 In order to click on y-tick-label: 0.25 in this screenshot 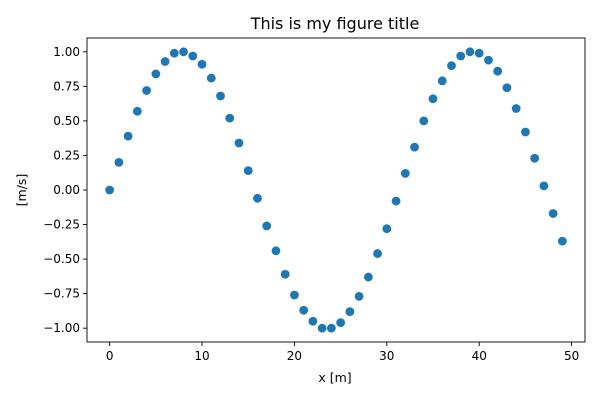, I will do `click(66, 155)`.